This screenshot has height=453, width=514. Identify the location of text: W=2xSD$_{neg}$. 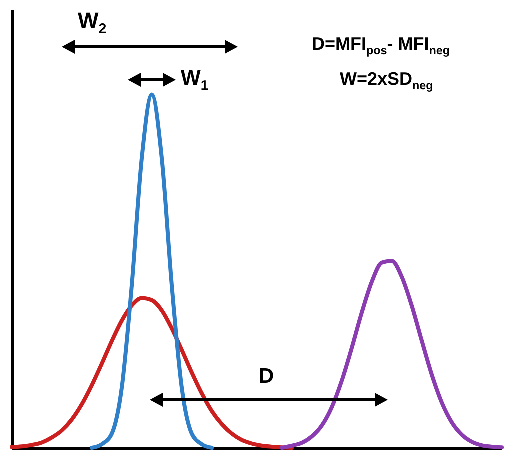
(387, 81).